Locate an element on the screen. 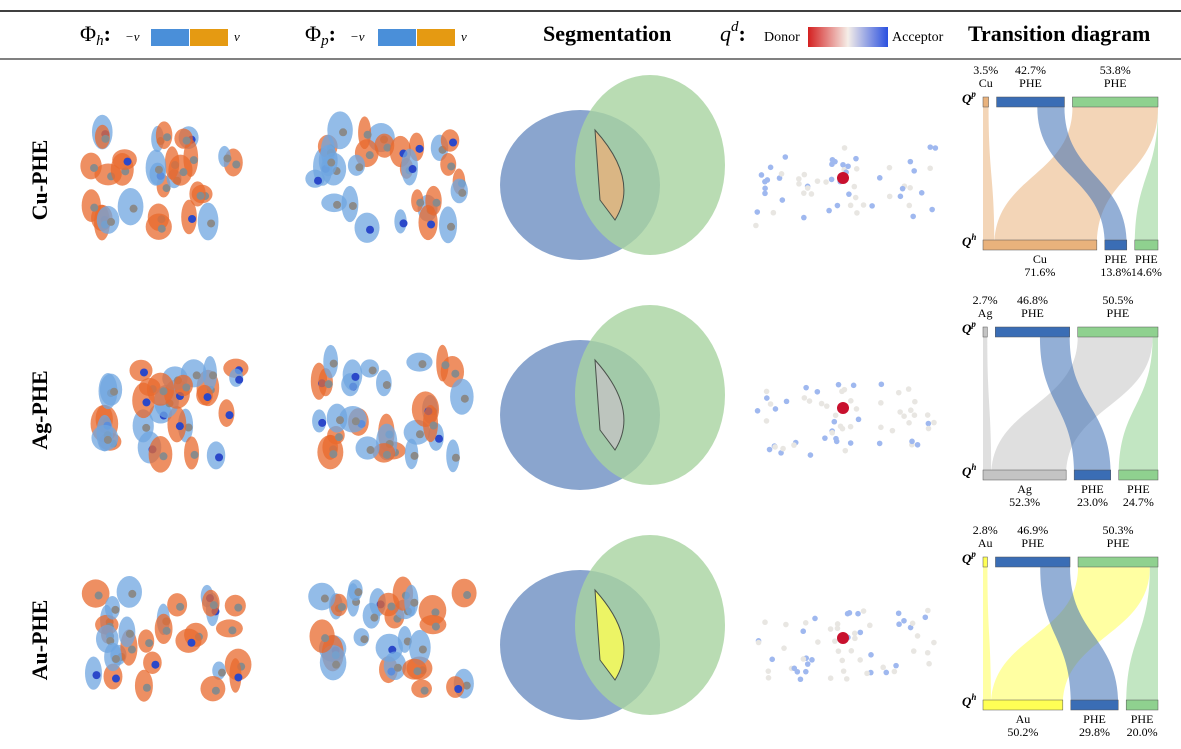 This screenshot has height=749, width=1181. row-label: Au-PHE is located at coordinates (39, 640).